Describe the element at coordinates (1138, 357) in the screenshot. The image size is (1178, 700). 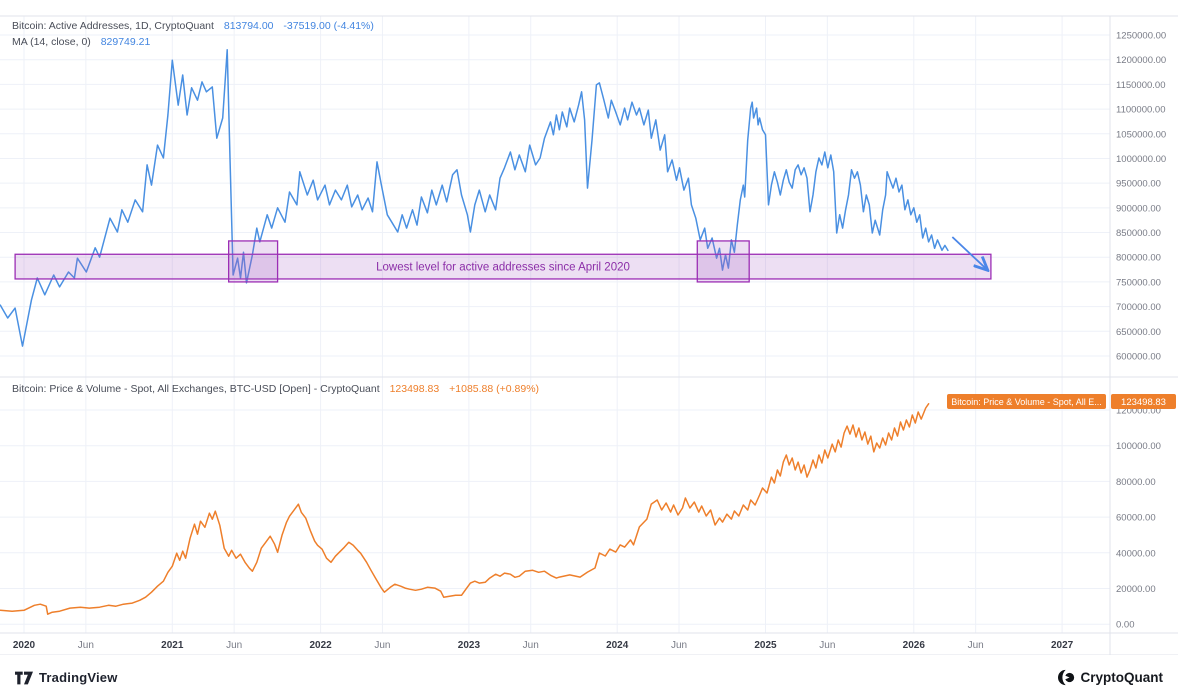
I see `price-tick-label: 600000.00` at that location.